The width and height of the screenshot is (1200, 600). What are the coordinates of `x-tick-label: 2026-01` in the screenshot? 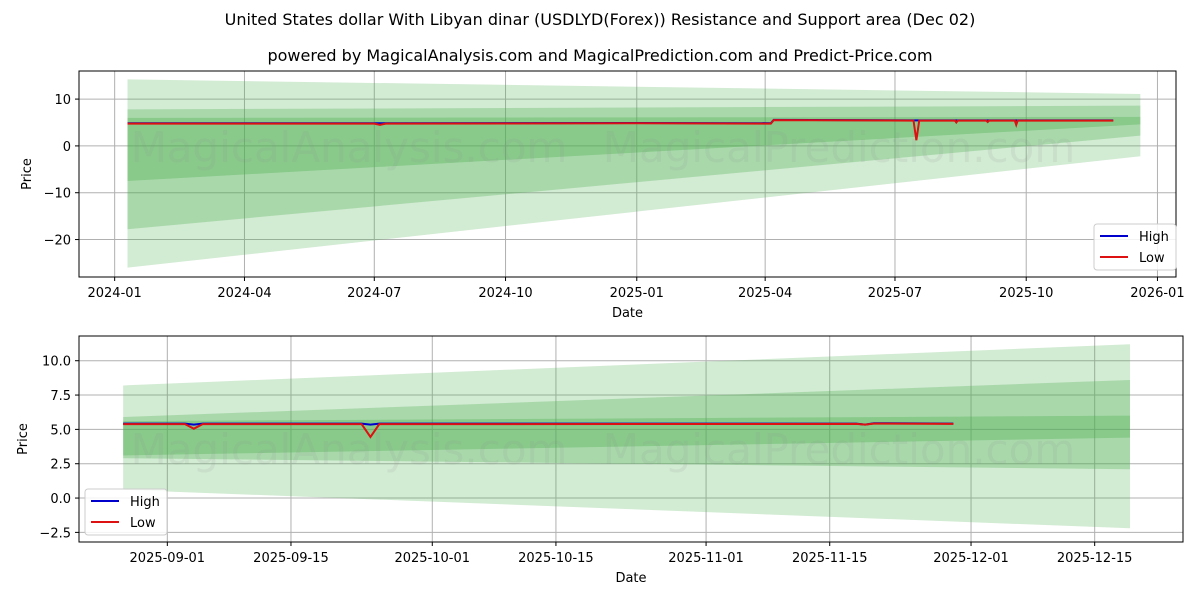 It's located at (1157, 293).